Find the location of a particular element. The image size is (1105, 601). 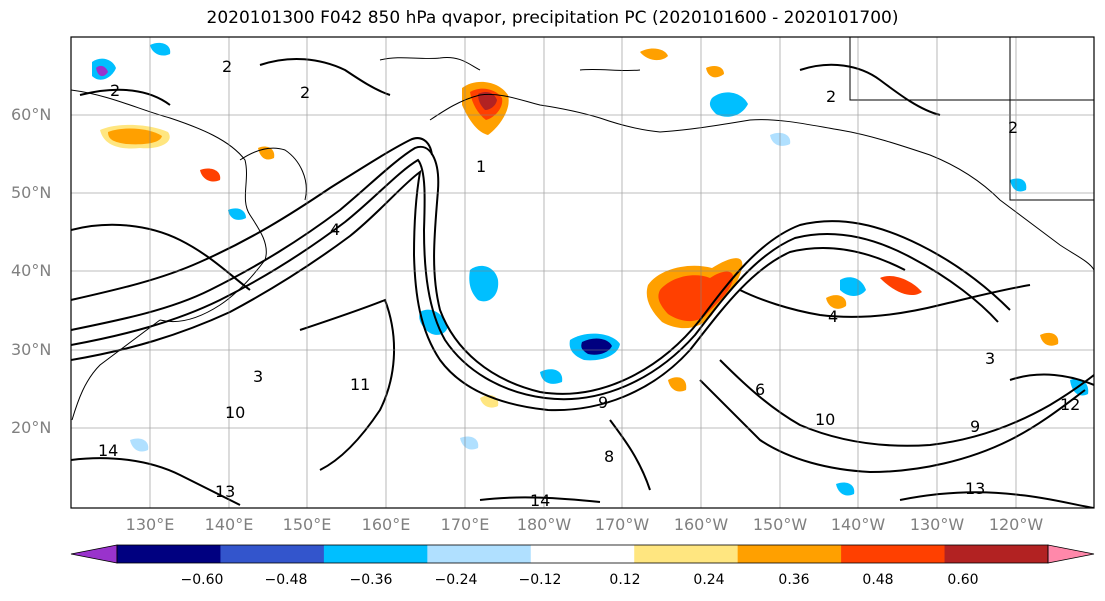

lon-label: 150°E is located at coordinates (307, 524).